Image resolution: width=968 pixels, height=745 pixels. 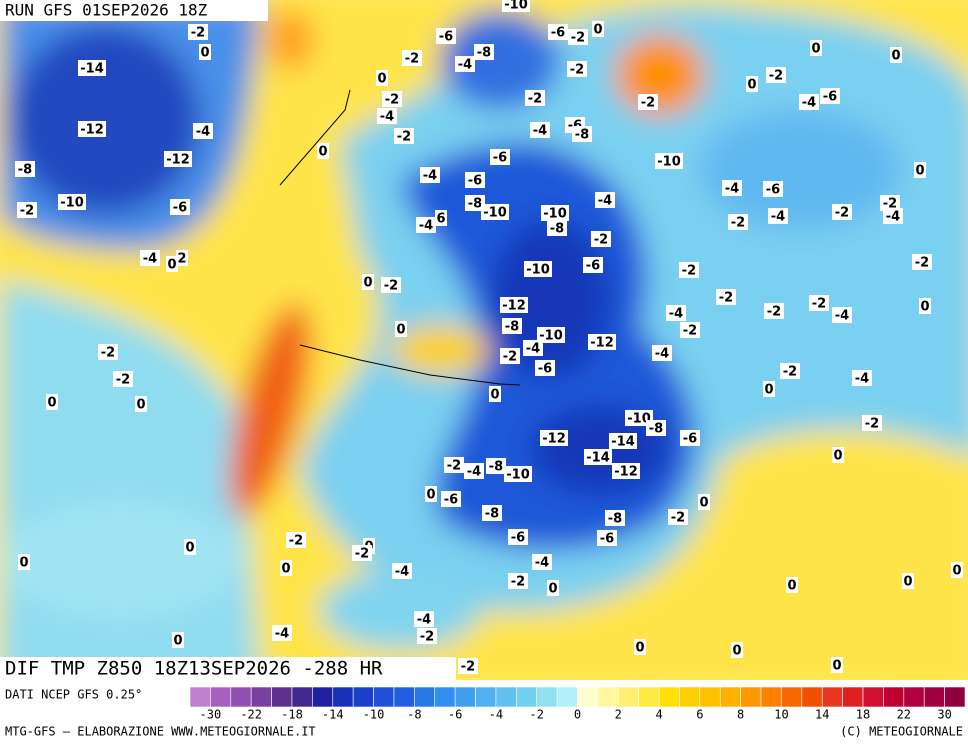 I want to click on run-label: RUN GFS 01SEP2026 18Z, so click(x=106, y=10).